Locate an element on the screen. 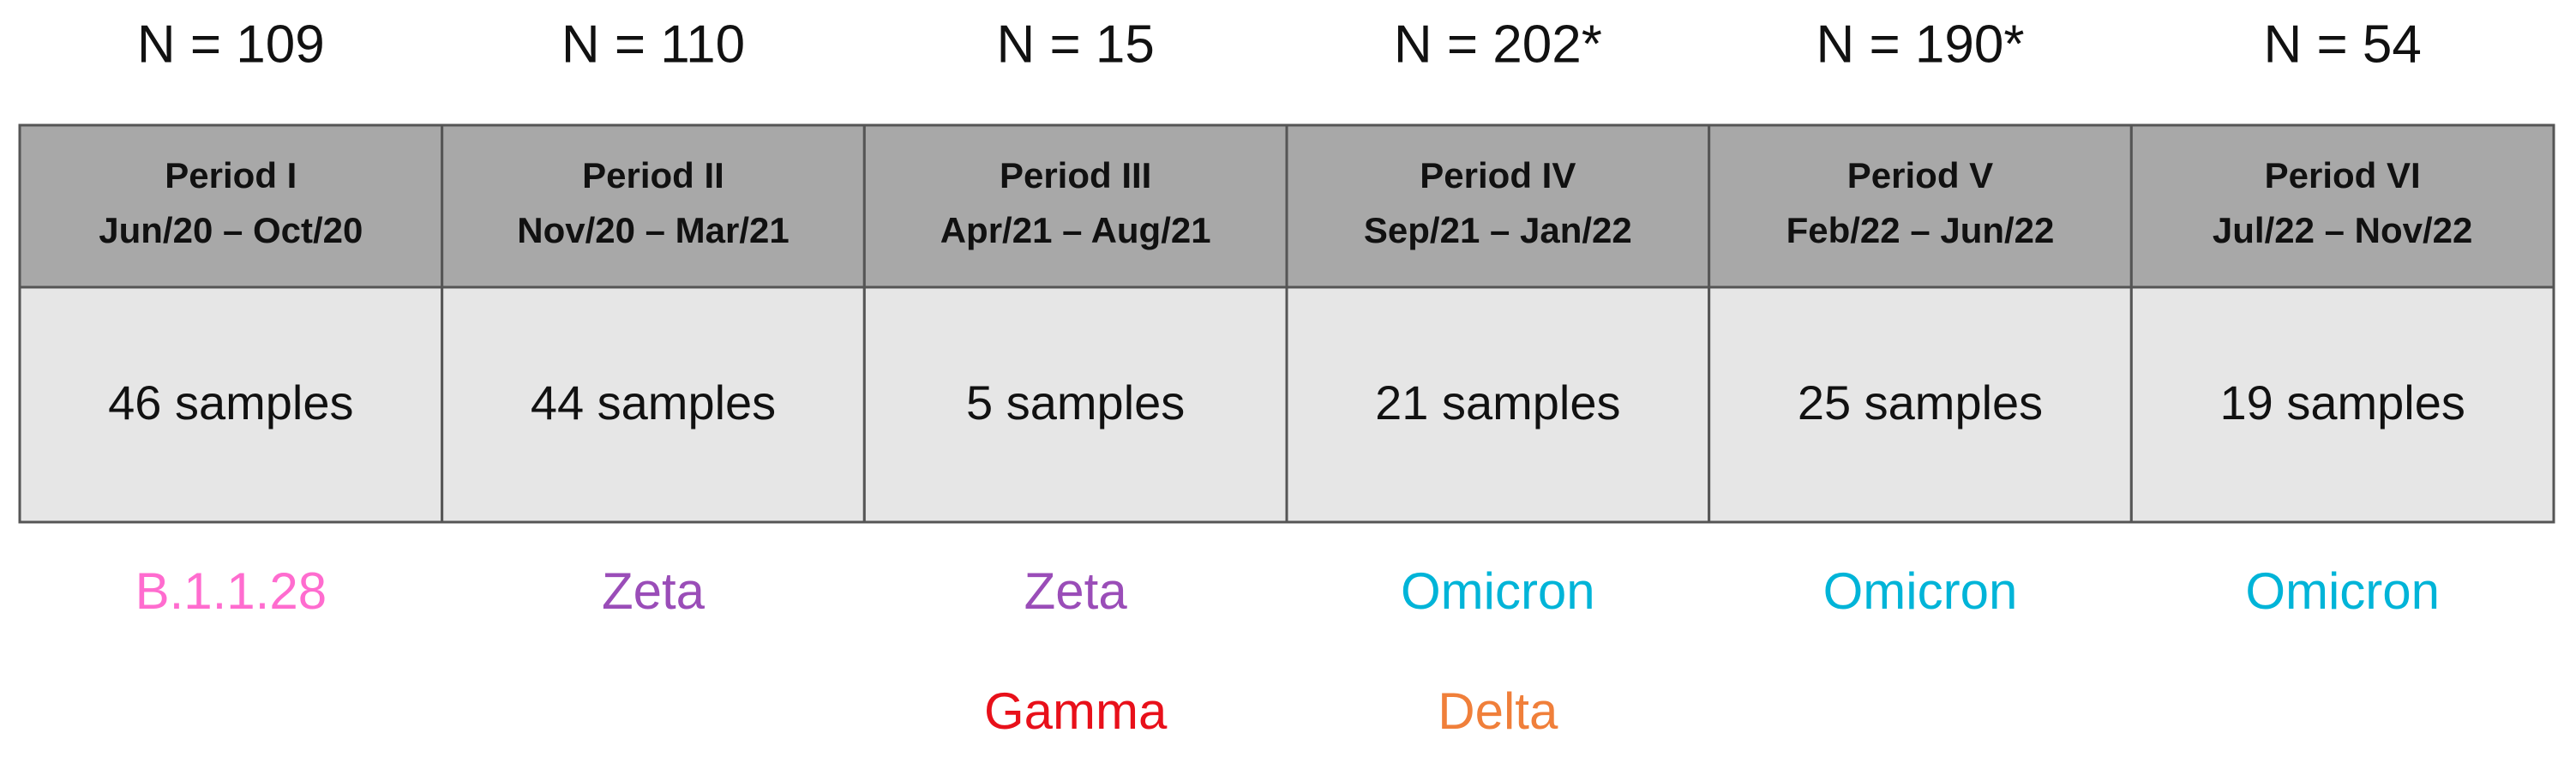 This screenshot has height=763, width=2576. period-range: Apr/21 – Aug/21 is located at coordinates (1075, 230).